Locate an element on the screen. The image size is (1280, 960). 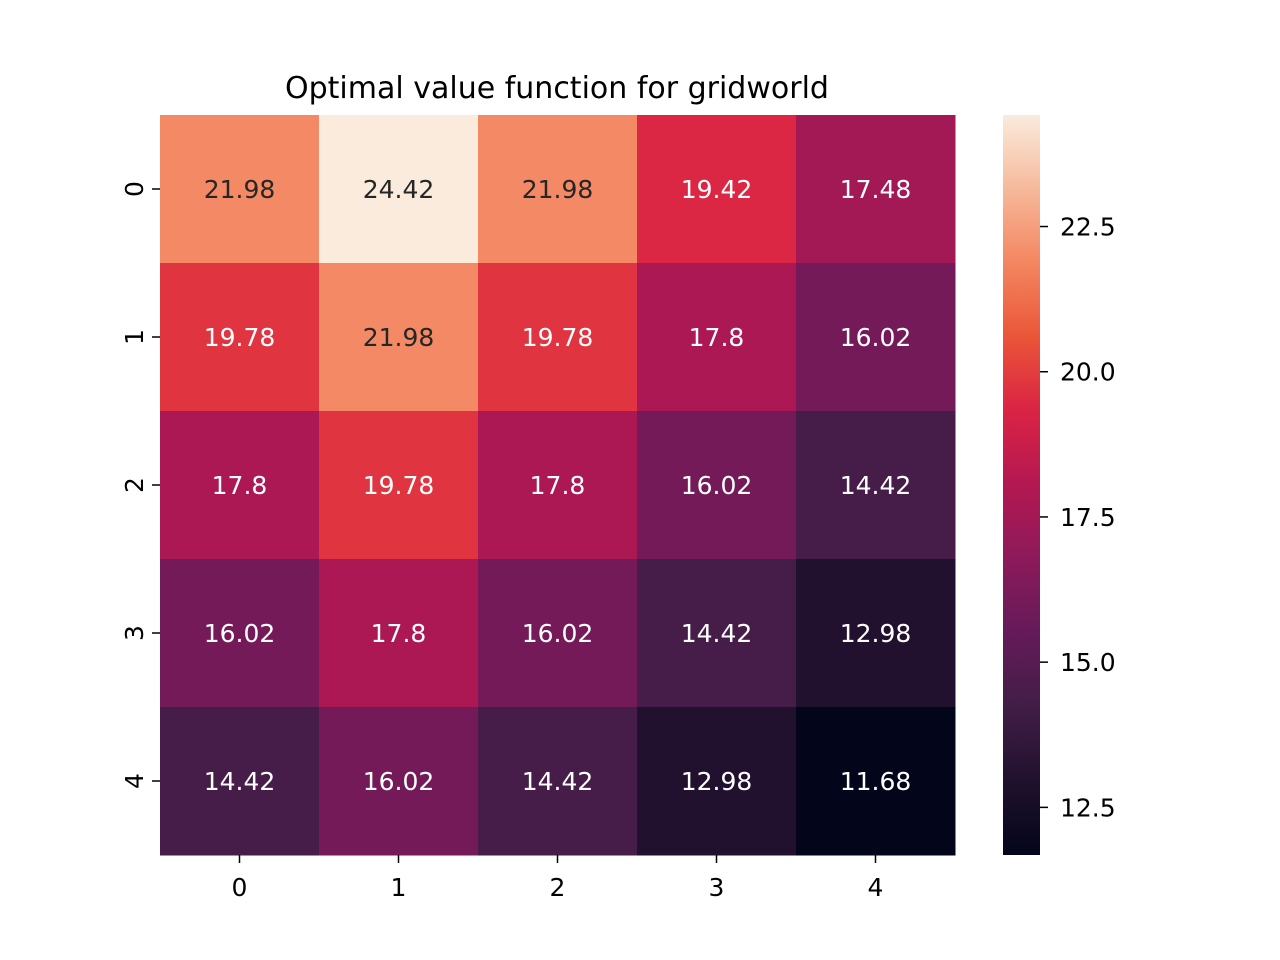
colorbar-tick-label: 22.5 is located at coordinates (1088, 227).